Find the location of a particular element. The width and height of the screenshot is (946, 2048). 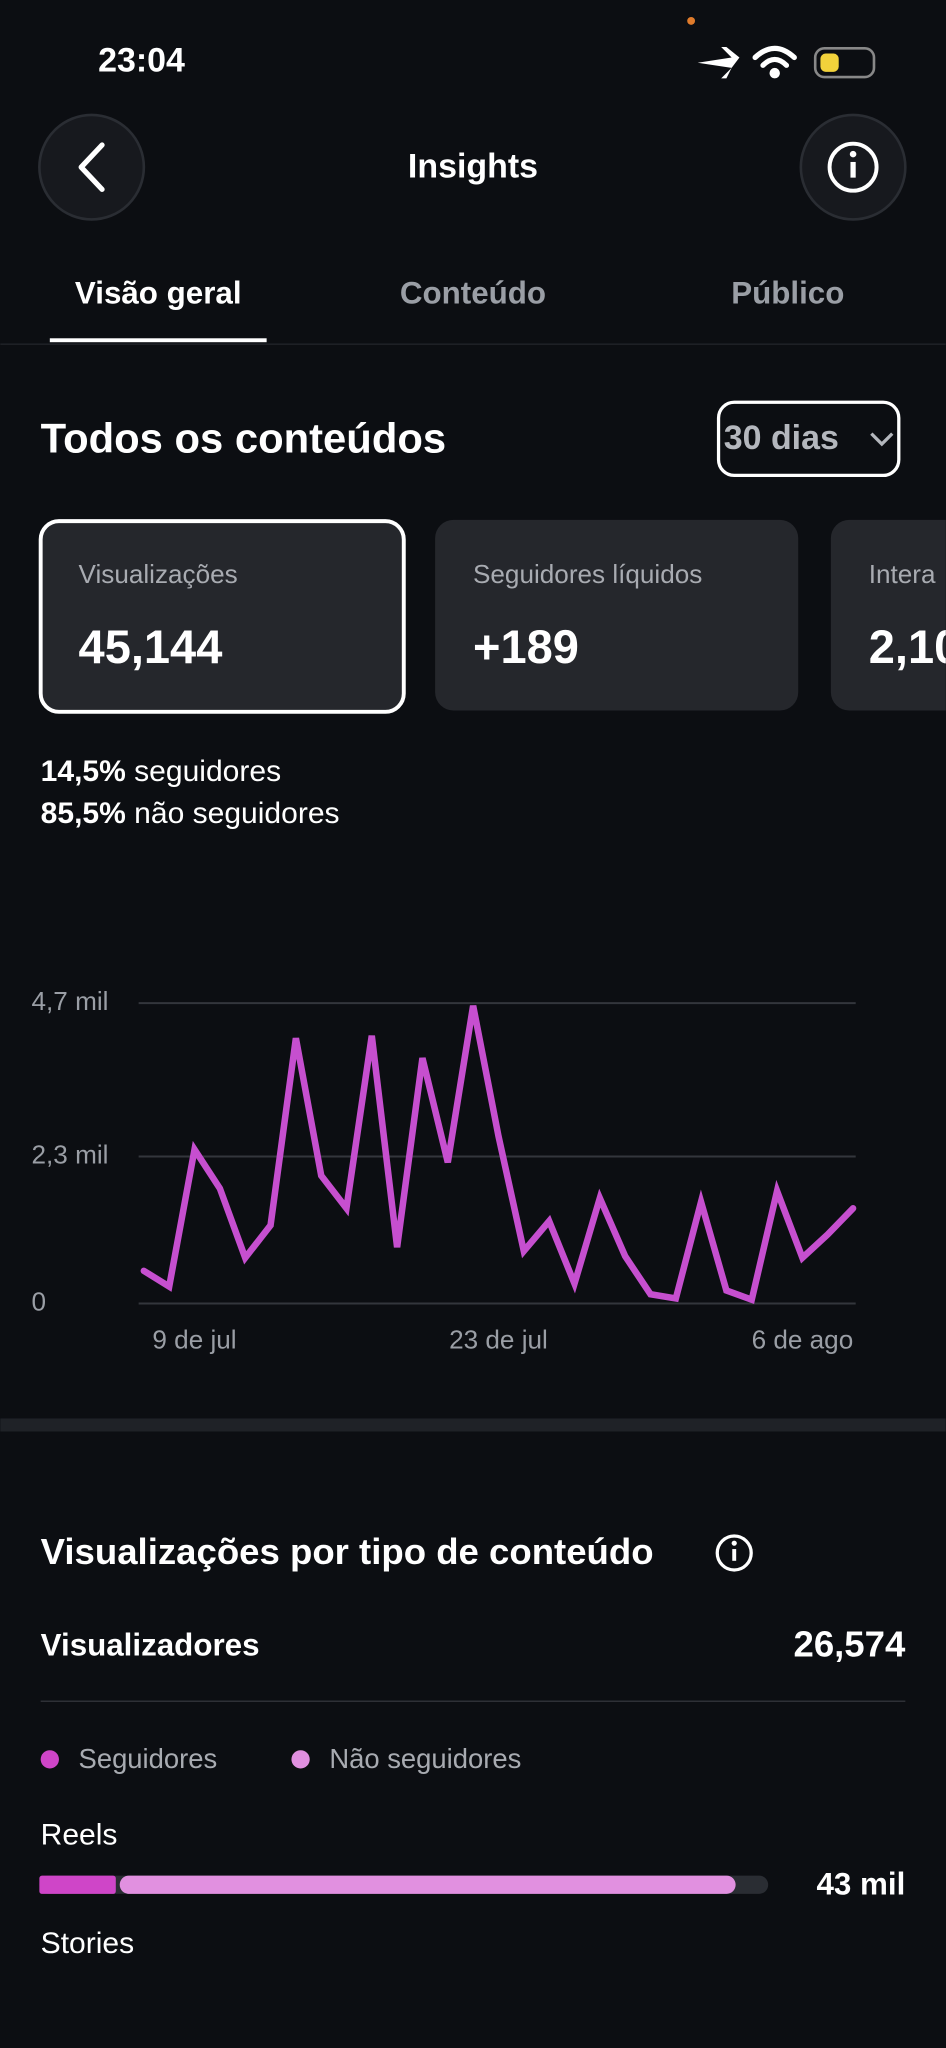

metric-label: Seguidores líquidos is located at coordinates (587, 574).